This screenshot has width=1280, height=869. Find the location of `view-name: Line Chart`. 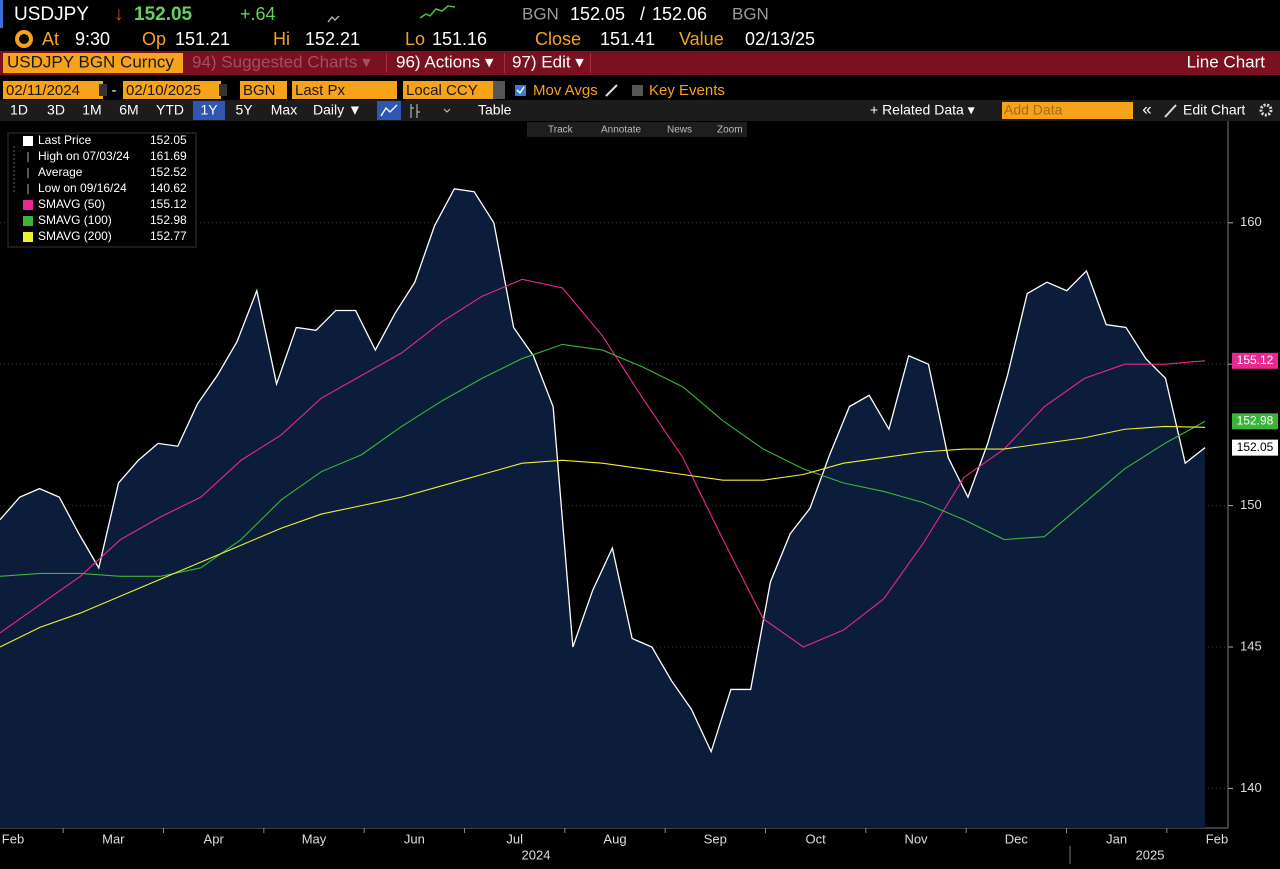

view-name: Line Chart is located at coordinates (1226, 61).